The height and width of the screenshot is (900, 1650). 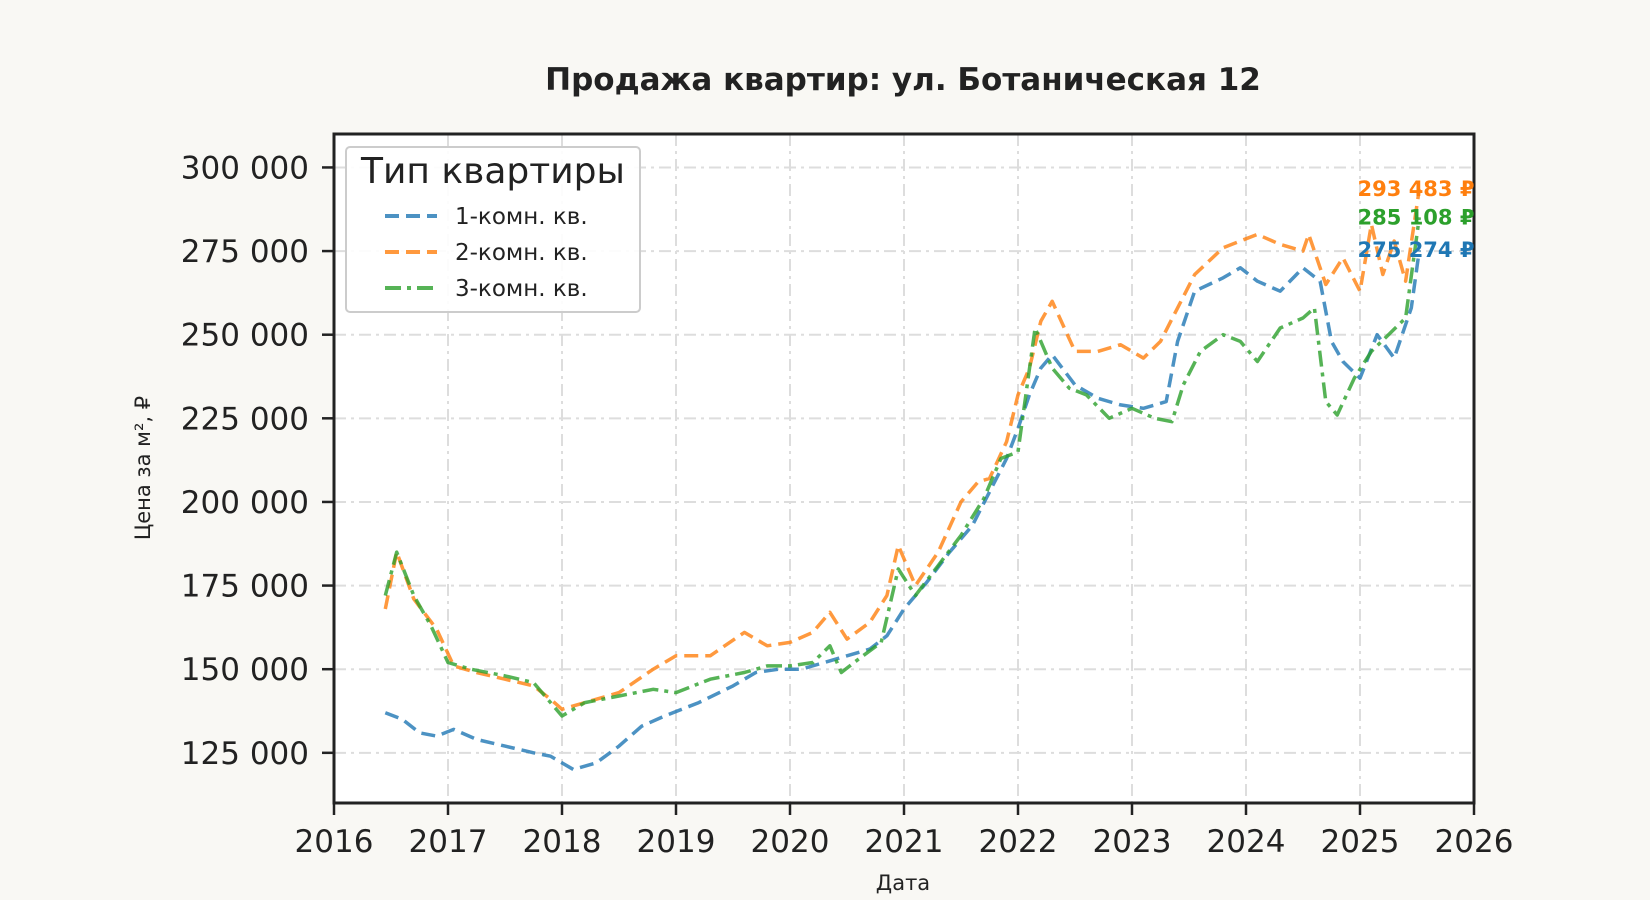 I want to click on y-axis-label: Цена за м², ₽, so click(x=143, y=468).